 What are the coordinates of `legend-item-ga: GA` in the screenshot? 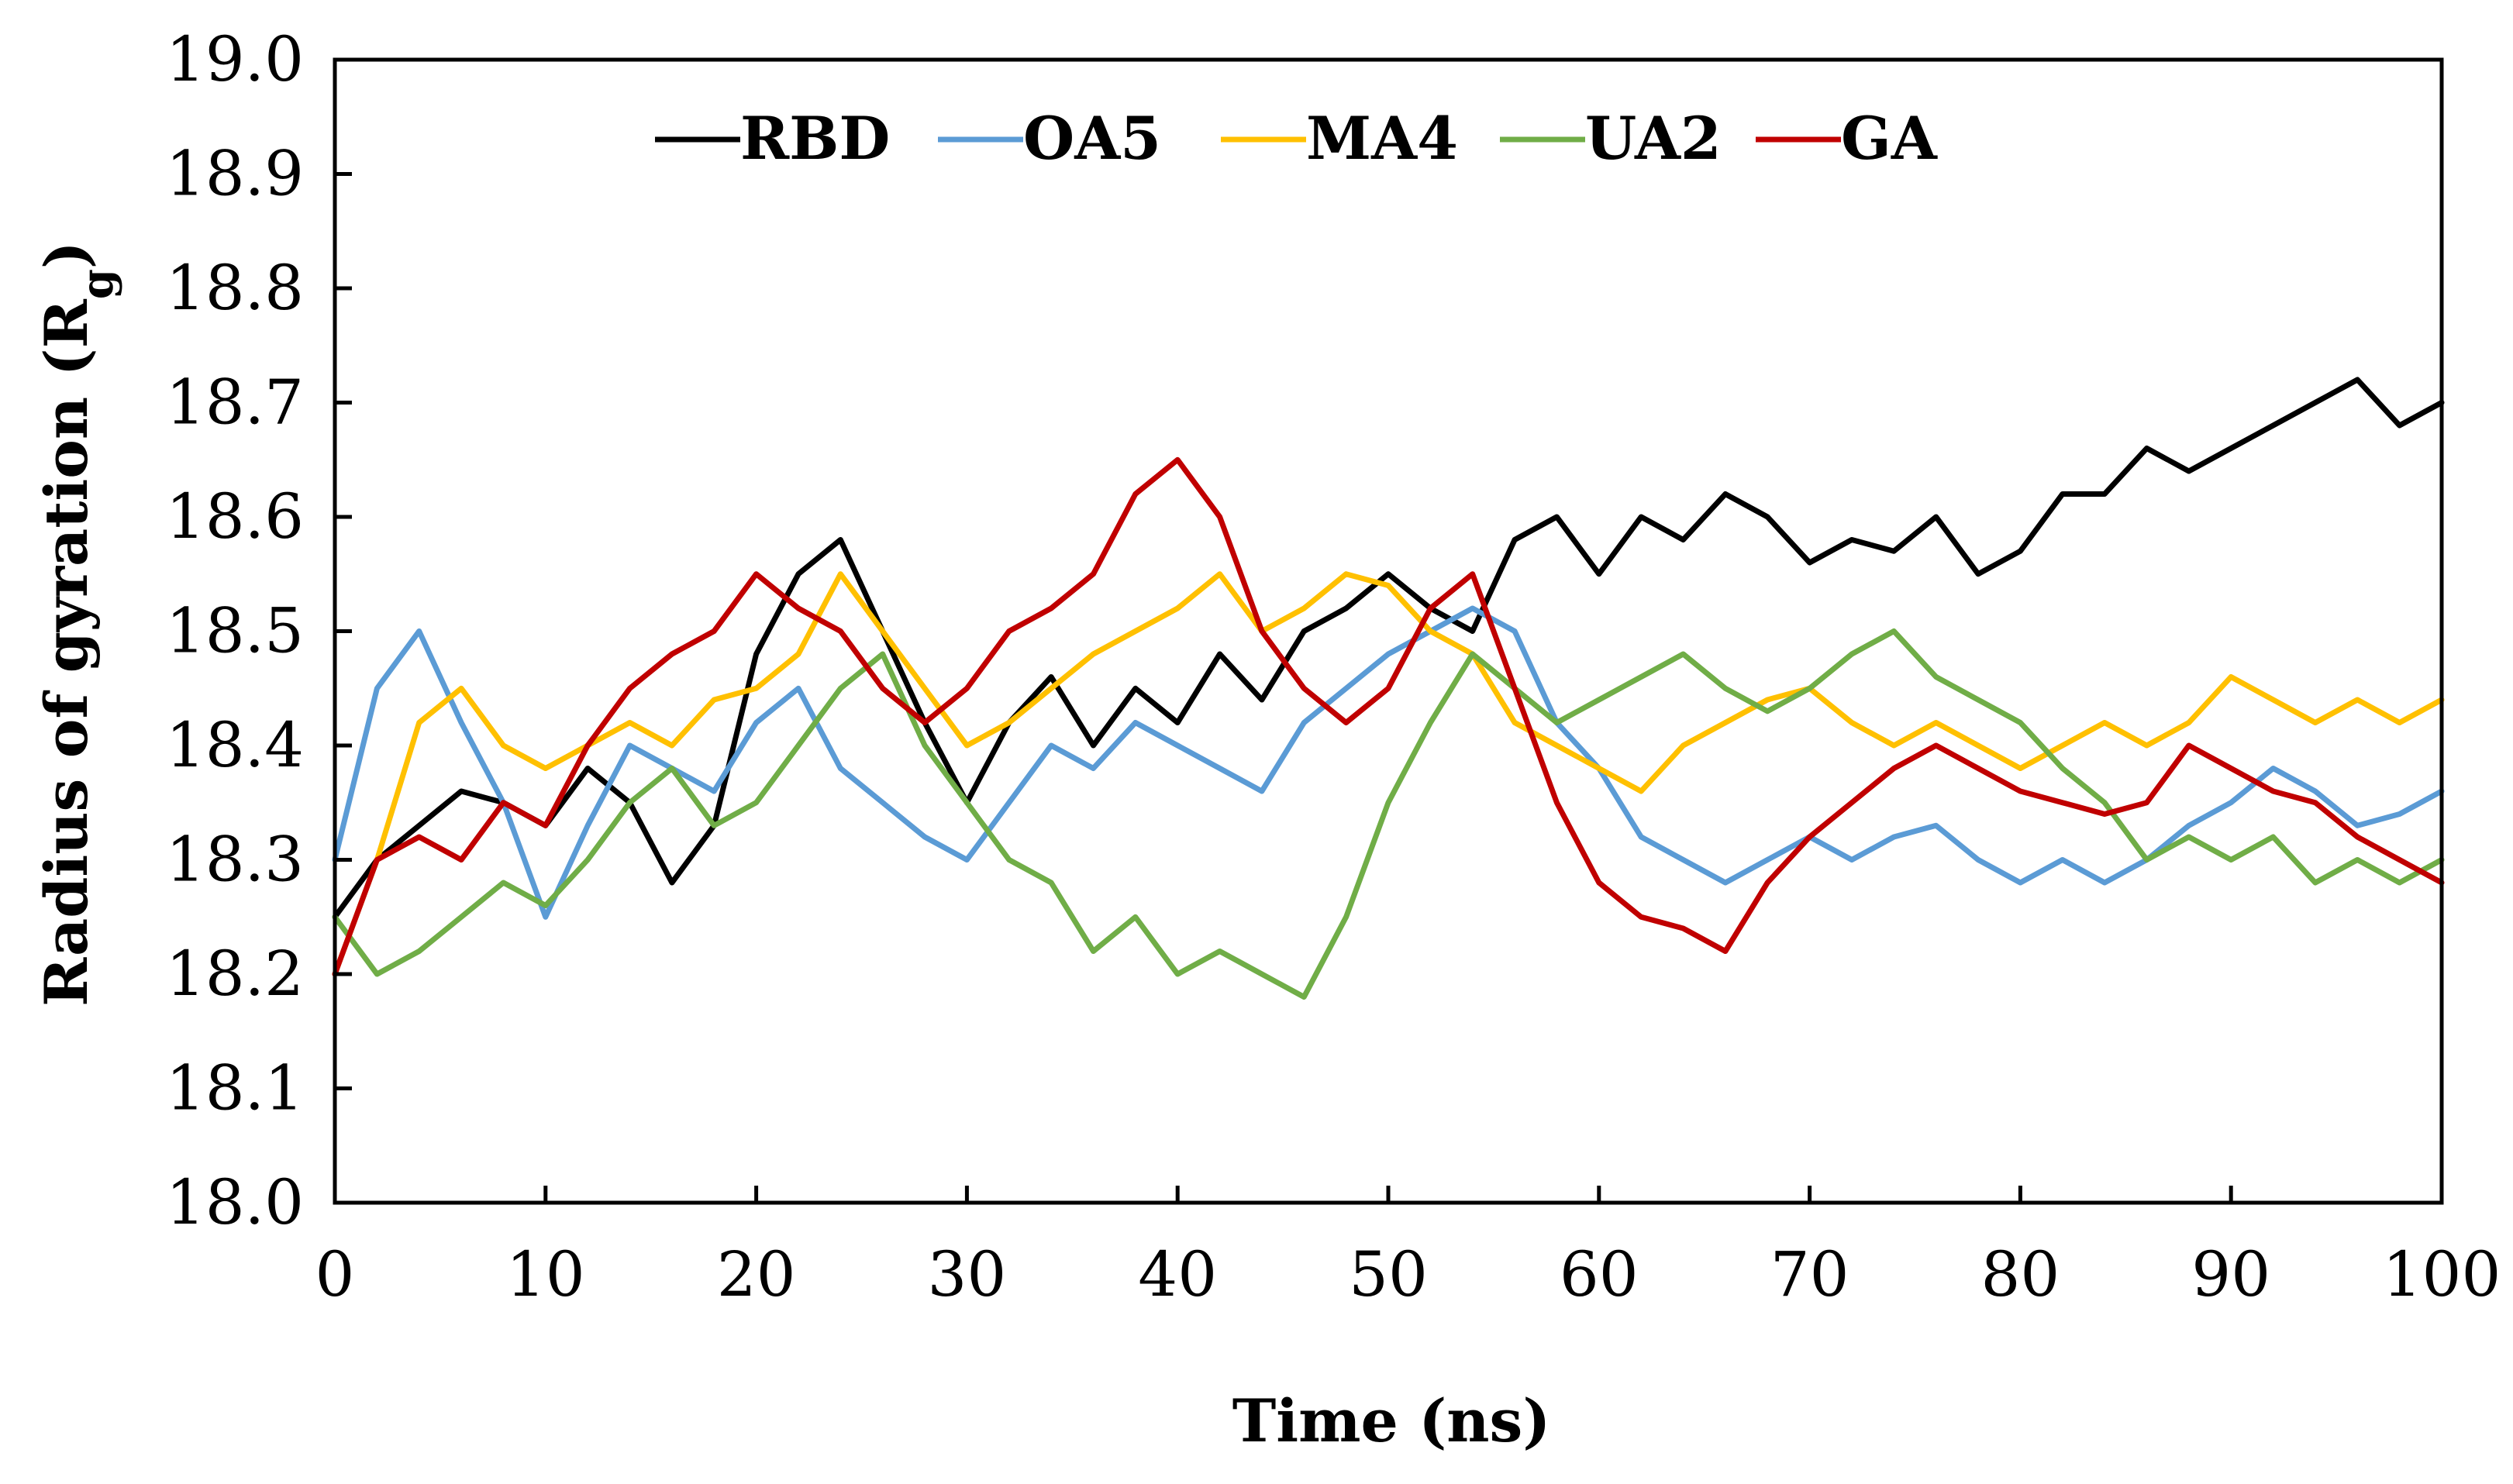 It's located at (1847, 138).